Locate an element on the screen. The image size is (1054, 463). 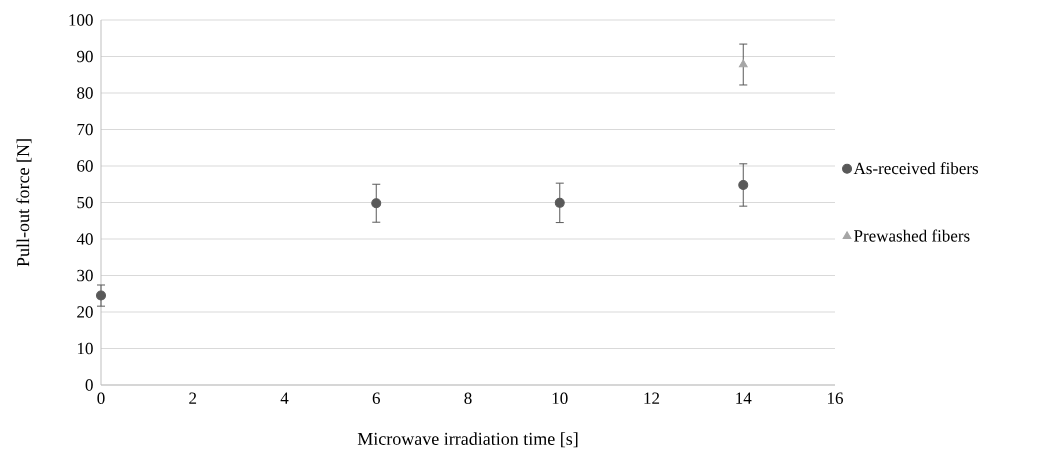
y-tick-label: 50 is located at coordinates (85, 202).